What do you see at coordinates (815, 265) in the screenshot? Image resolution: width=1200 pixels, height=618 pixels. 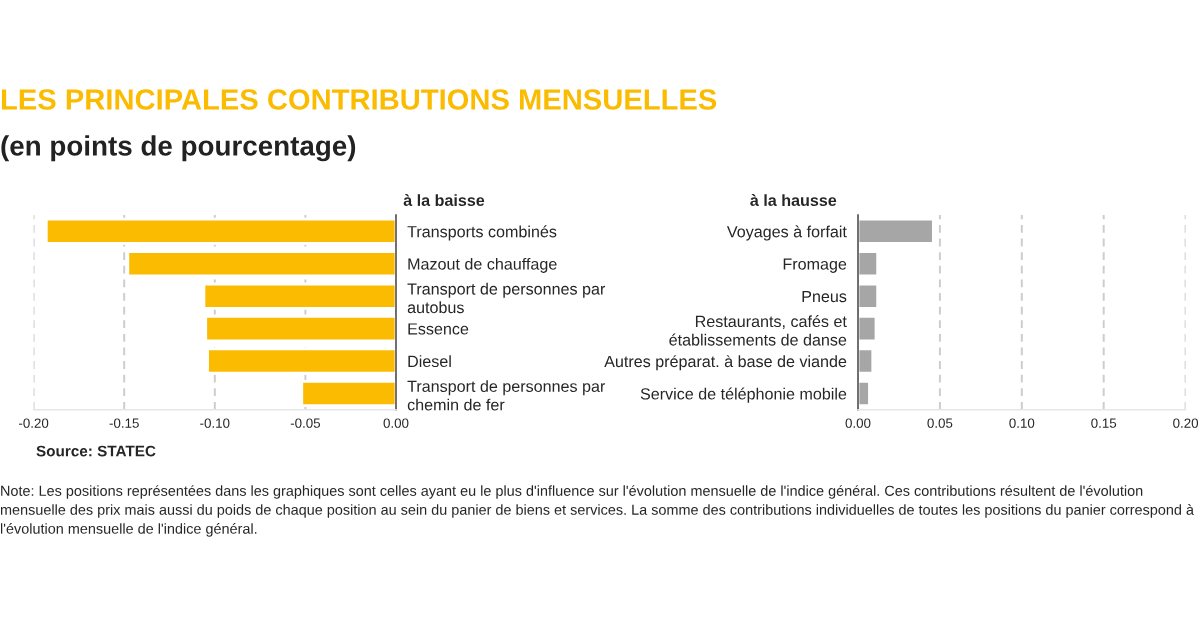 I see `y-tick-label: Fromage` at bounding box center [815, 265].